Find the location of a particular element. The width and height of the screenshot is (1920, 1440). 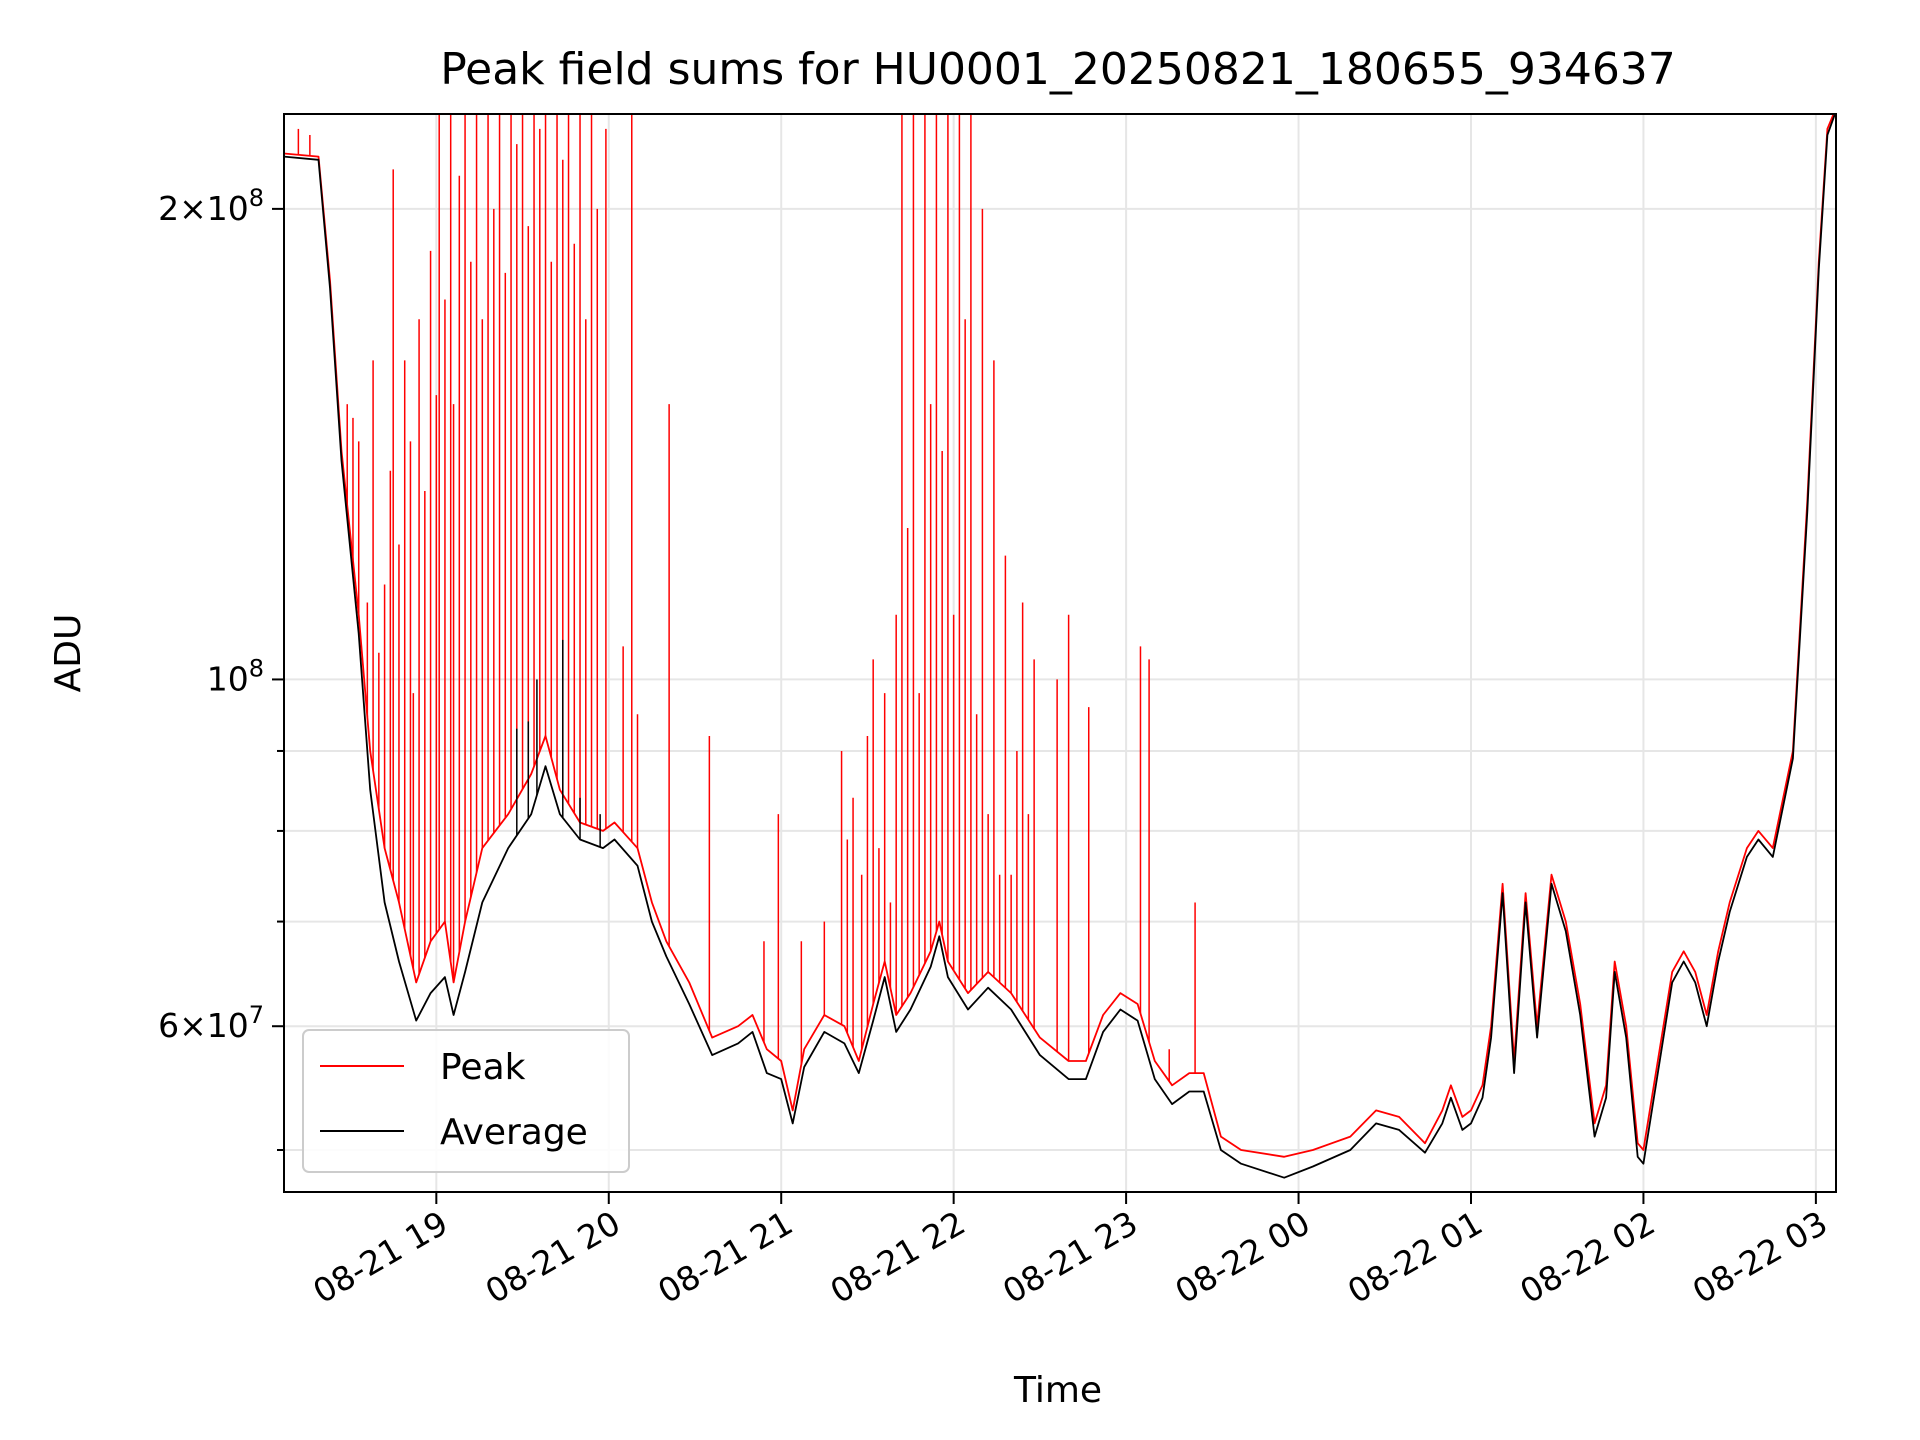

y-axis: 6×107 108 2×108 is located at coordinates (221, 667).